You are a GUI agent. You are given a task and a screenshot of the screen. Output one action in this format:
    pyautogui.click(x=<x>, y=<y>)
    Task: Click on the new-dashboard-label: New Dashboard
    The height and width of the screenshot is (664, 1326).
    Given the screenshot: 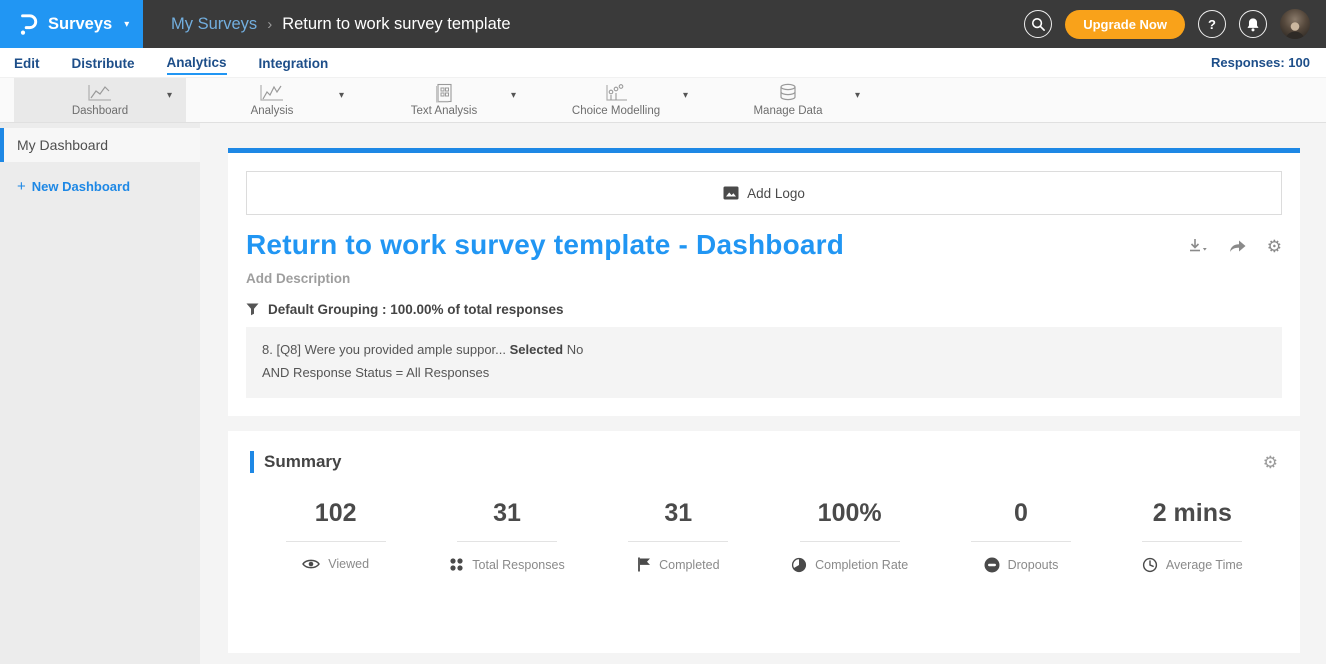 What is the action you would take?
    pyautogui.click(x=81, y=186)
    